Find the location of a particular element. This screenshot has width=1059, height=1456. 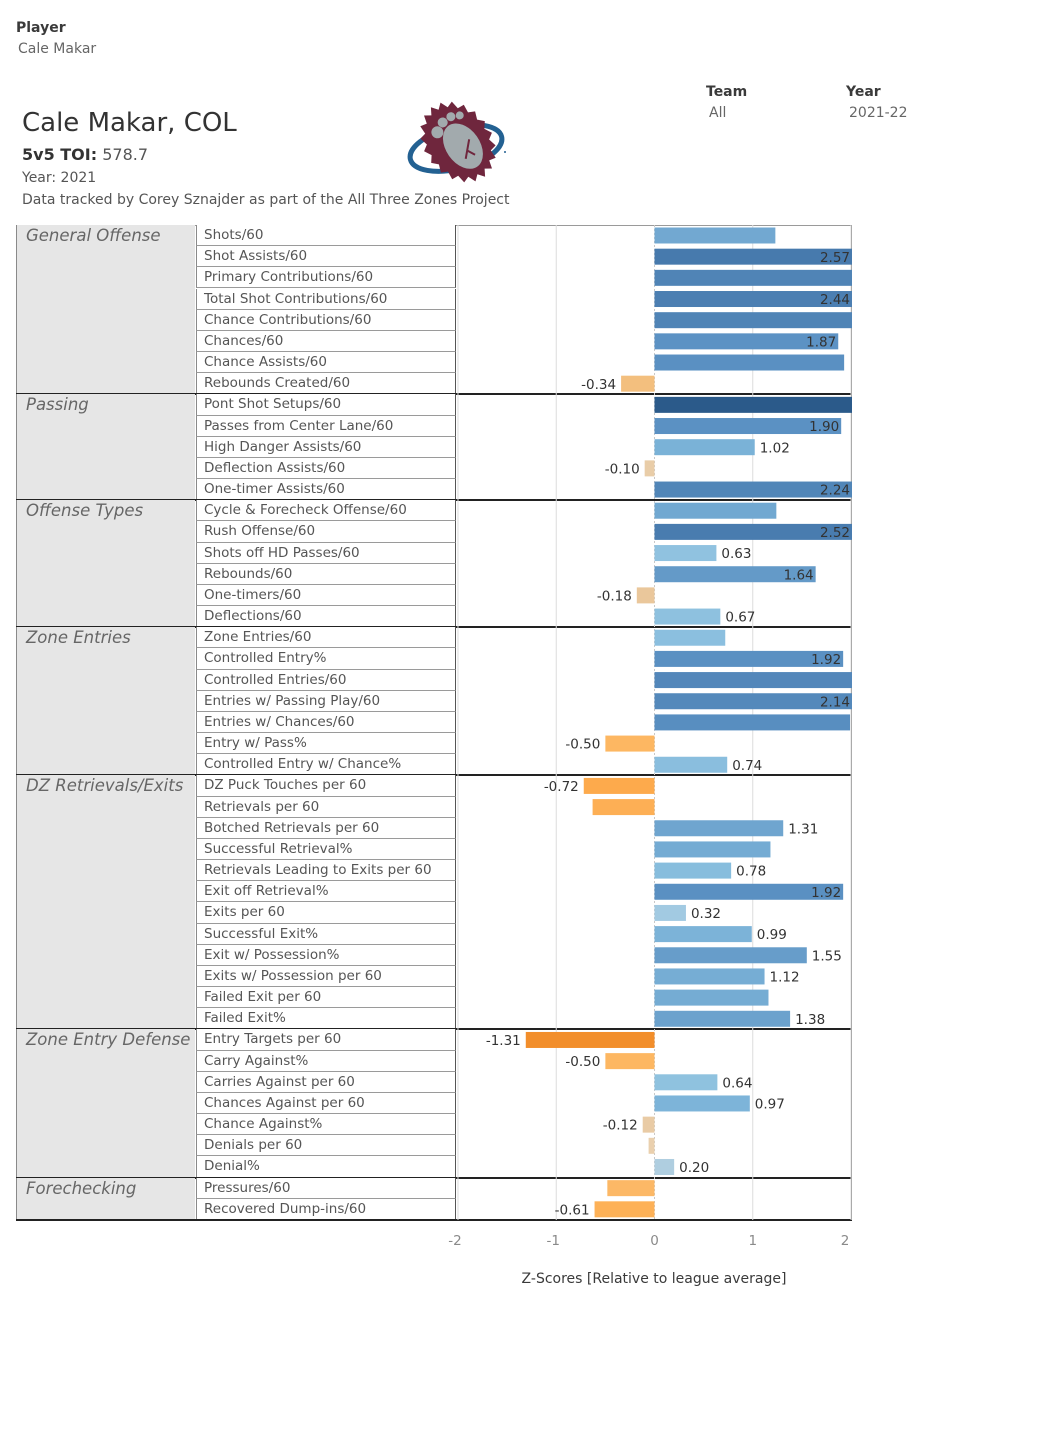

table-row: Controlled Entry% is located at coordinates (326, 659).